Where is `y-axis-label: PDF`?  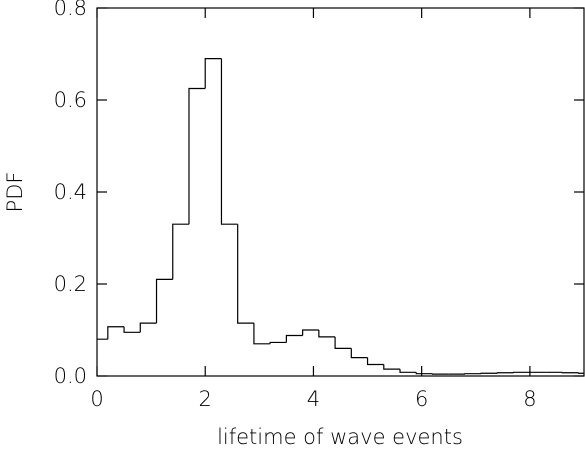 y-axis-label: PDF is located at coordinates (15, 192).